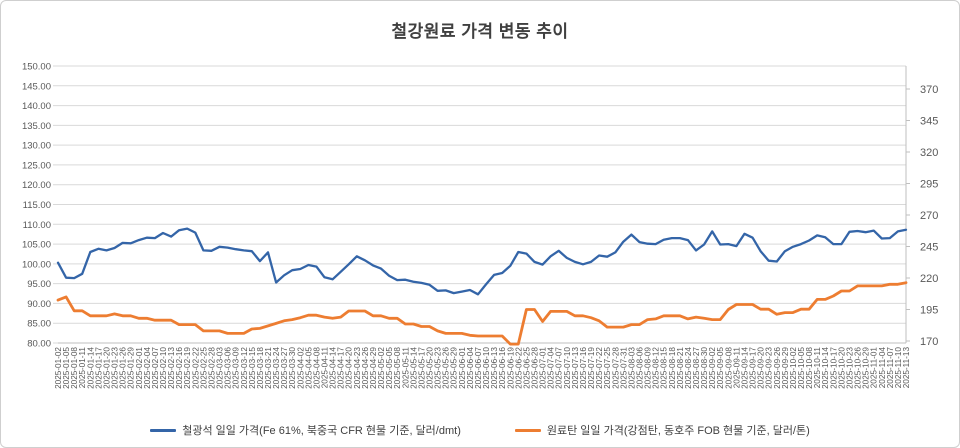  What do you see at coordinates (696, 368) in the screenshot?
I see `svg-text: 2025-08-27` at bounding box center [696, 368].